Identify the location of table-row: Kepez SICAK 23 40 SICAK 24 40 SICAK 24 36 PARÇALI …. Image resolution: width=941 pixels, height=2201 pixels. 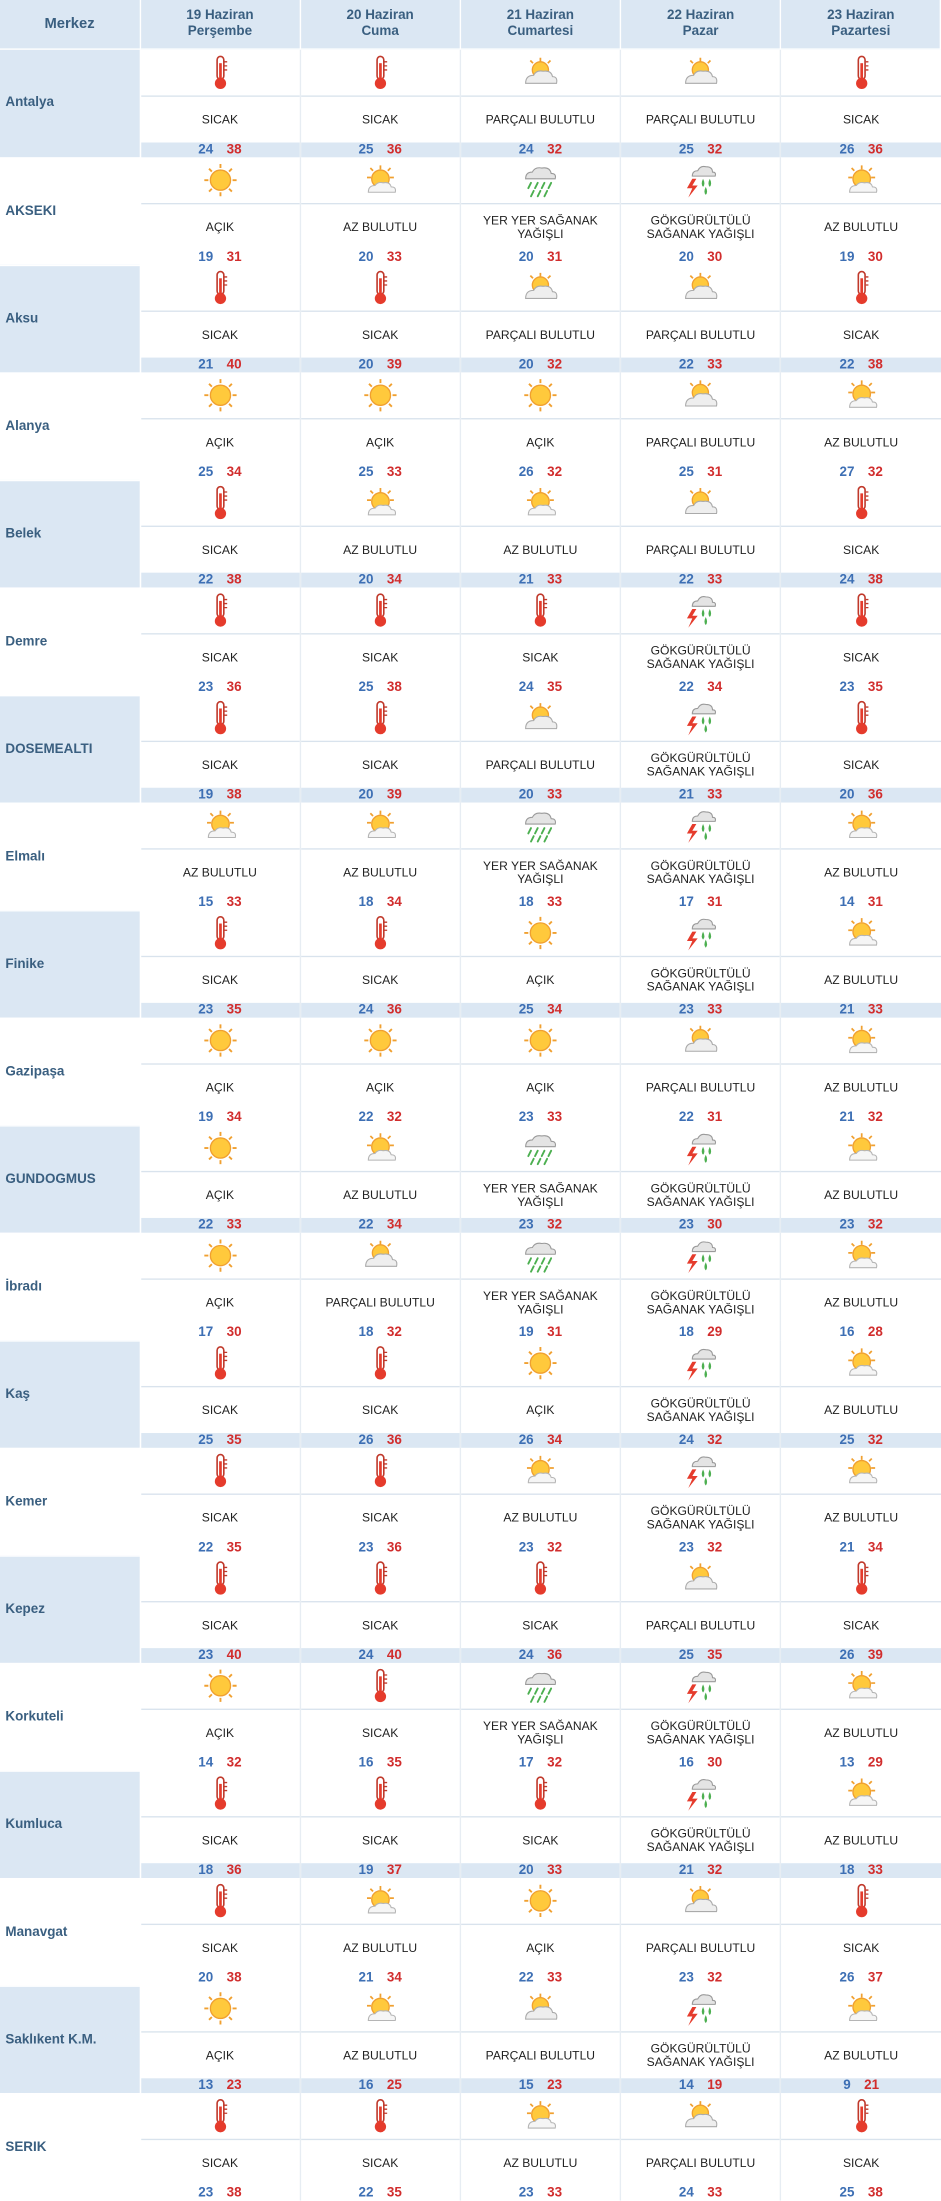
(470, 1609).